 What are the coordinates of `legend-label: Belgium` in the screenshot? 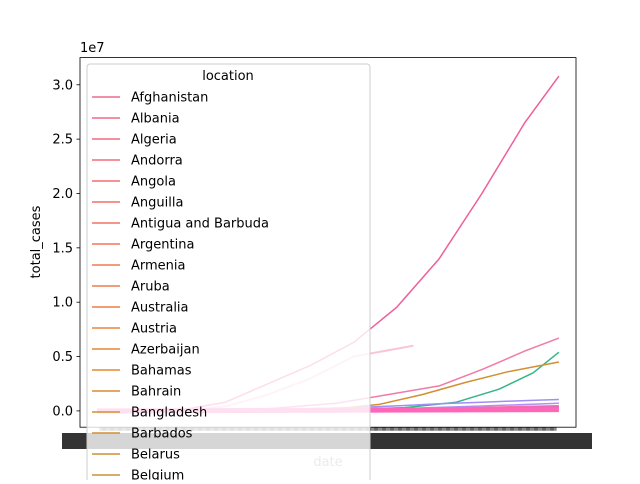 It's located at (157, 475).